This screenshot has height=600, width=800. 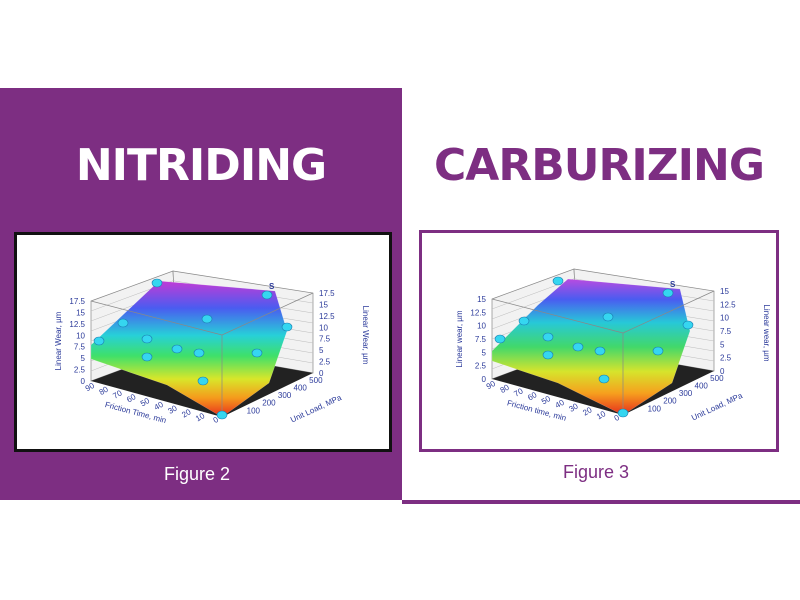 What do you see at coordinates (599, 165) in the screenshot?
I see `heading: CARBURIZING` at bounding box center [599, 165].